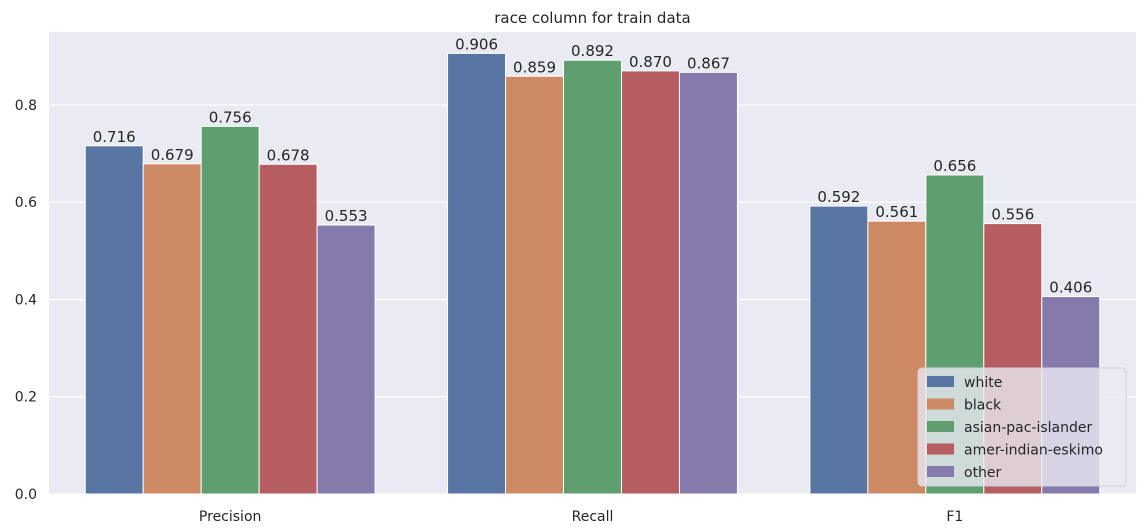 The image size is (1142, 532). What do you see at coordinates (954, 166) in the screenshot?
I see `data-label: 0.656` at bounding box center [954, 166].